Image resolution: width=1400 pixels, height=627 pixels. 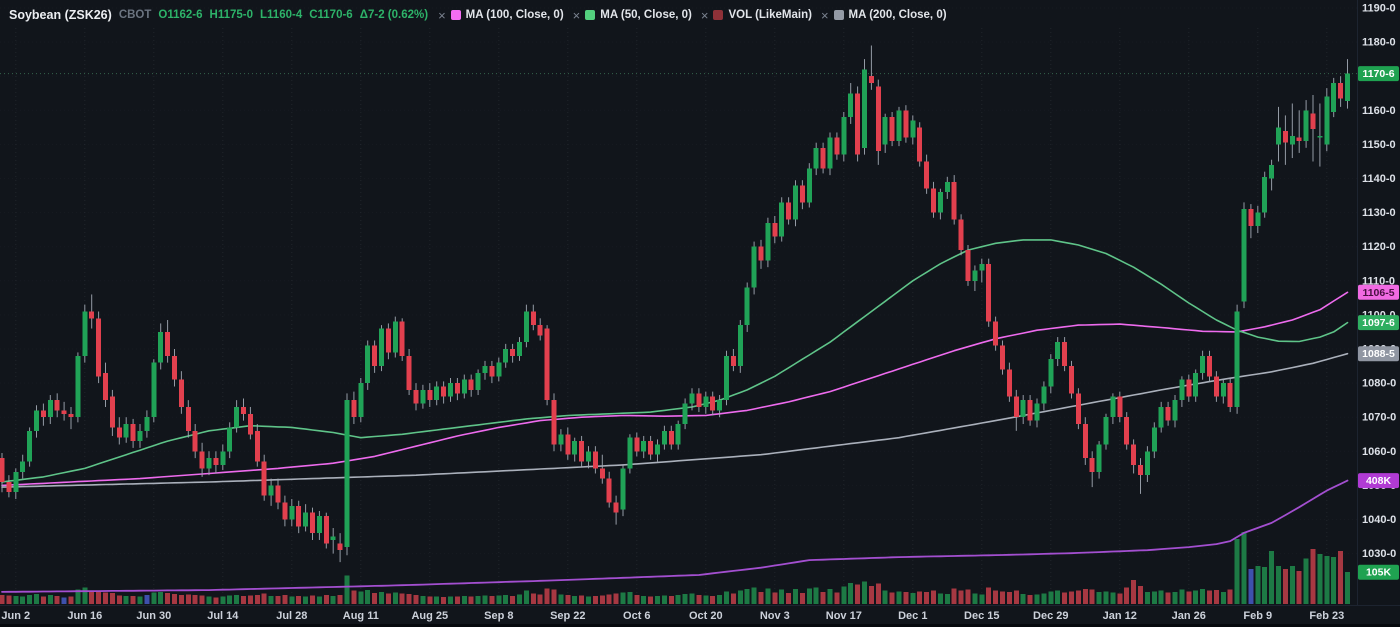 I want to click on svg-text: Nov 17, so click(x=844, y=616).